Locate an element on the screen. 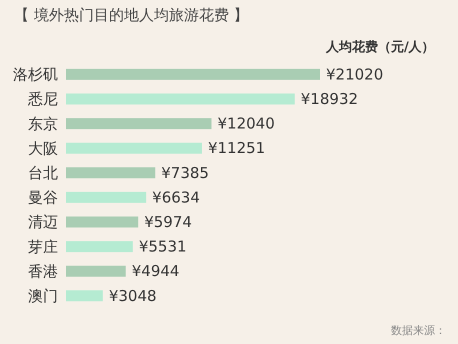 The image size is (458, 344). data-label: ¥21020 is located at coordinates (355, 74).